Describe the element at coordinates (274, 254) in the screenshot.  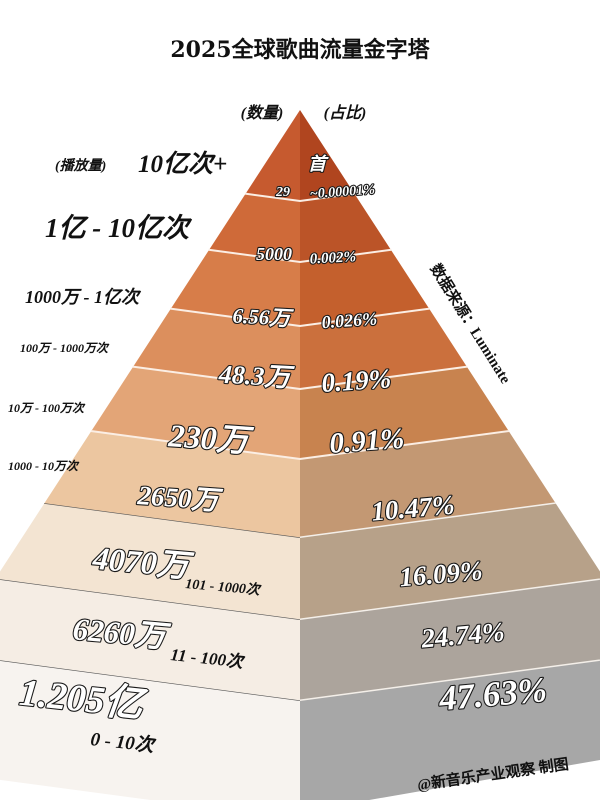
I see `count-1: 5000` at that location.